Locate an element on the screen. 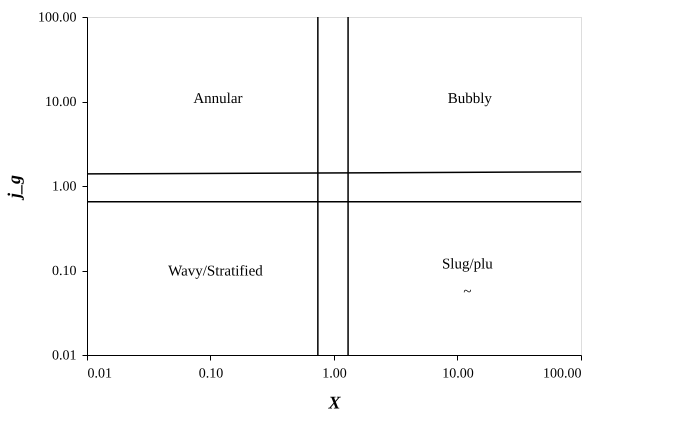  y-tick-label: 1.00 is located at coordinates (64, 187).